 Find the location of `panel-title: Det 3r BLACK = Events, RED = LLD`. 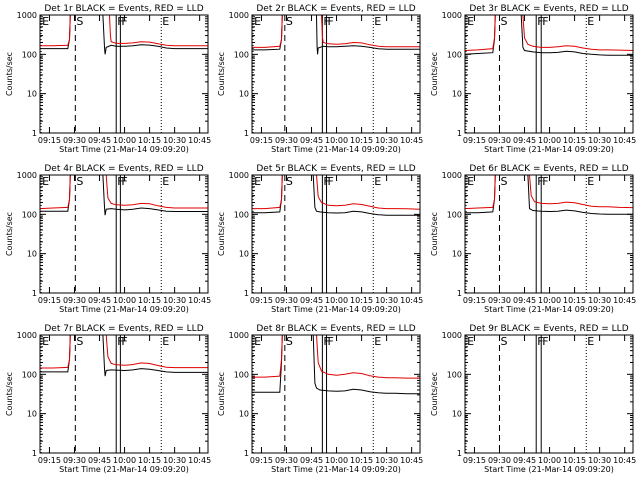

panel-title: Det 3r BLACK = Events, RED = LLD is located at coordinates (548, 9).